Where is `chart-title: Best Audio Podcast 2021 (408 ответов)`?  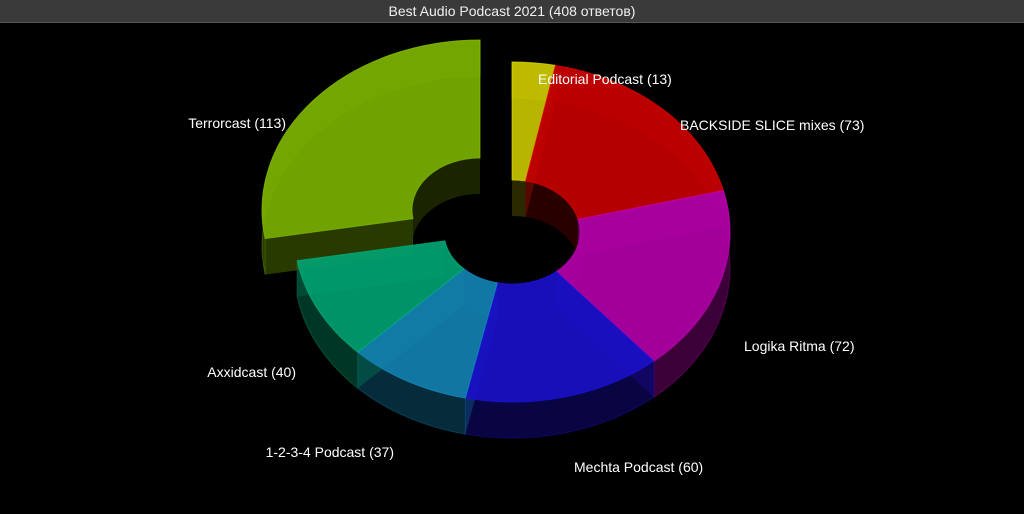 chart-title: Best Audio Podcast 2021 (408 ответов) is located at coordinates (512, 11).